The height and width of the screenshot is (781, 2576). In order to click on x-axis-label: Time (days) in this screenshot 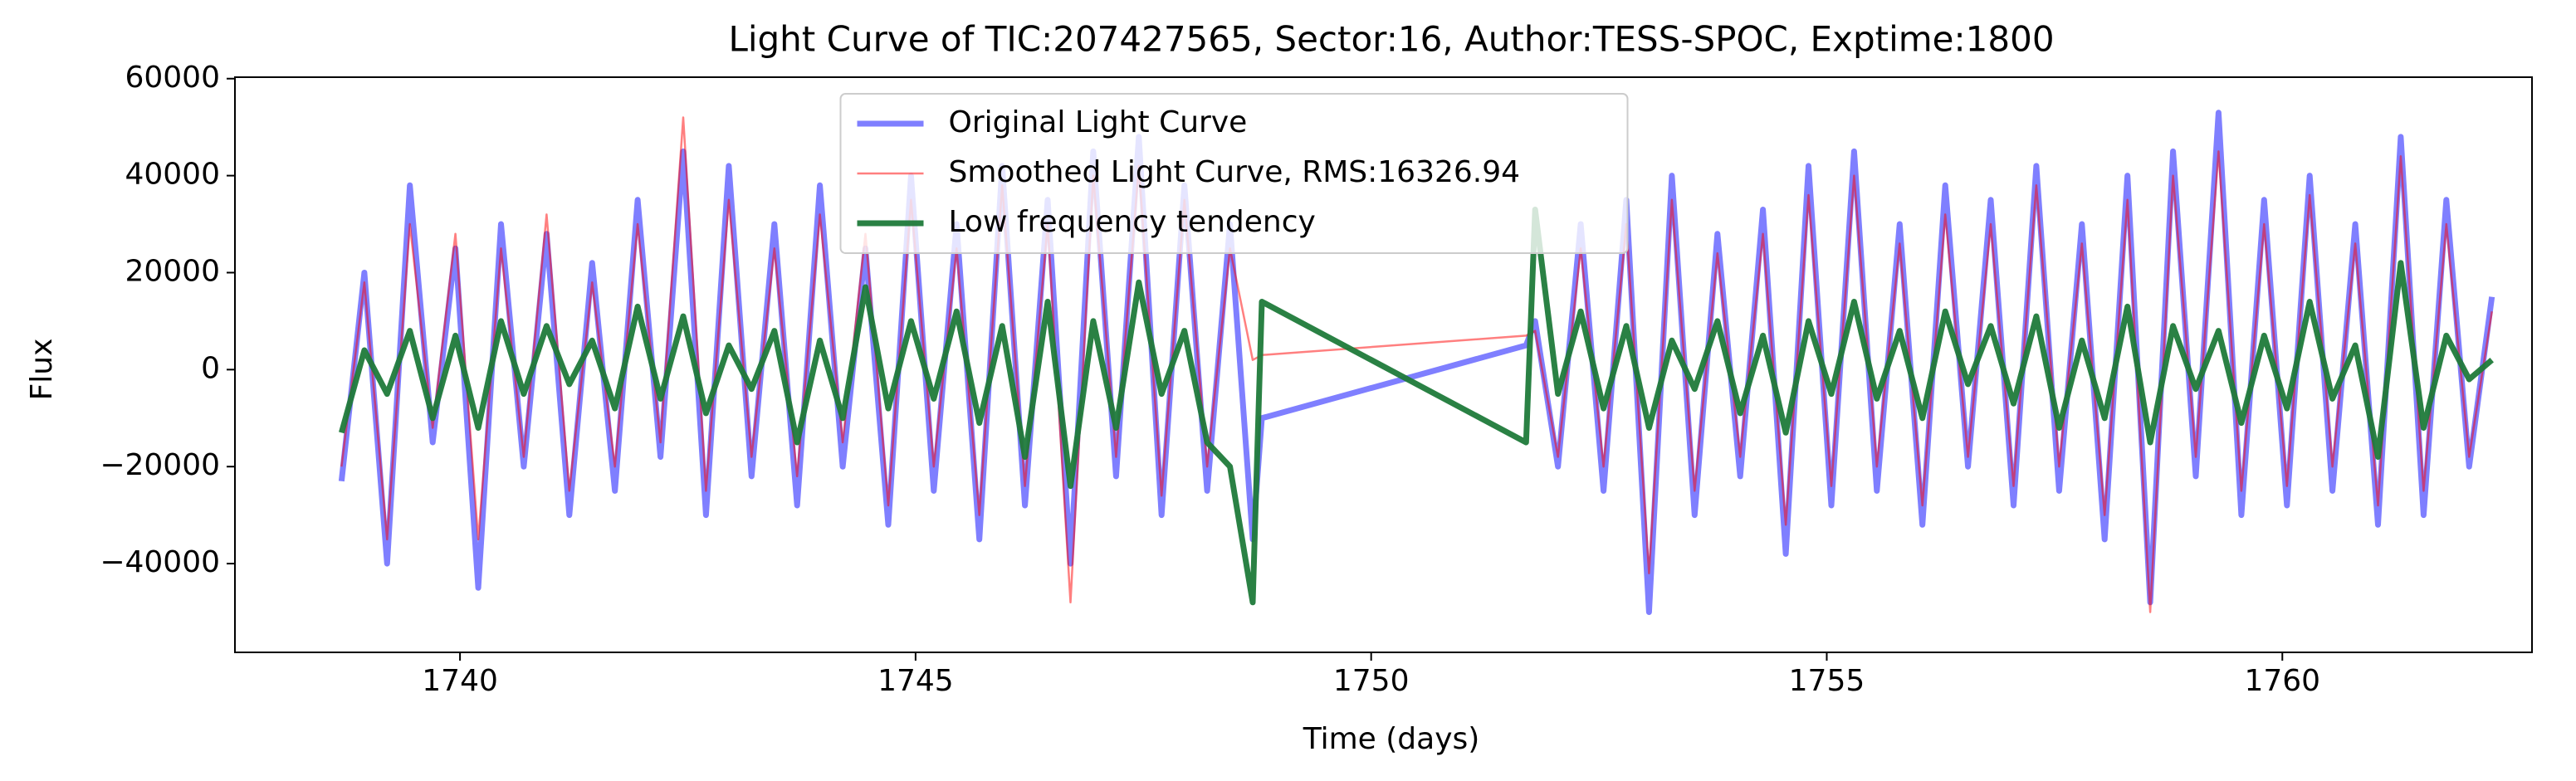, I will do `click(1391, 739)`.